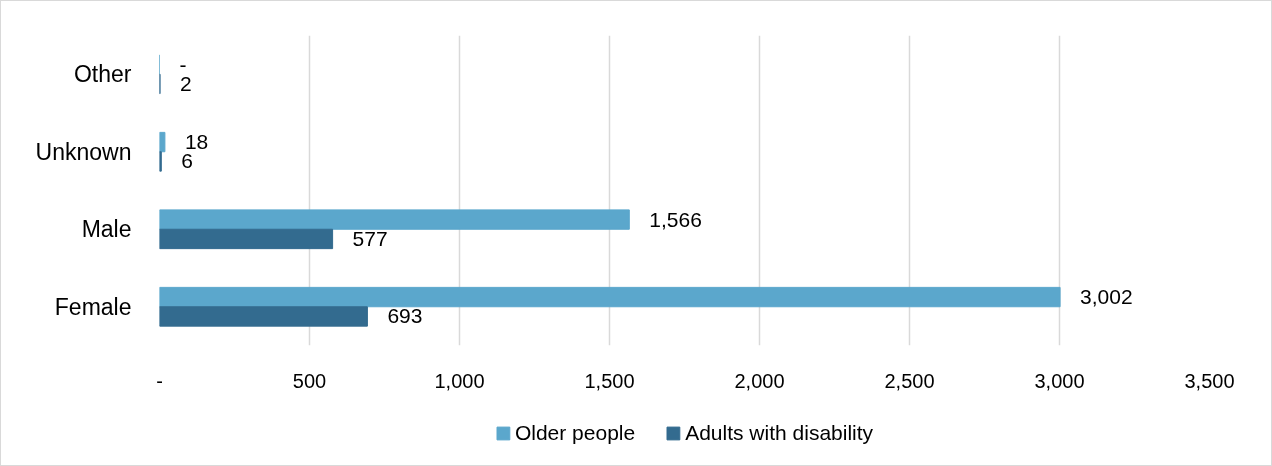  I want to click on data-label: 577, so click(370, 238).